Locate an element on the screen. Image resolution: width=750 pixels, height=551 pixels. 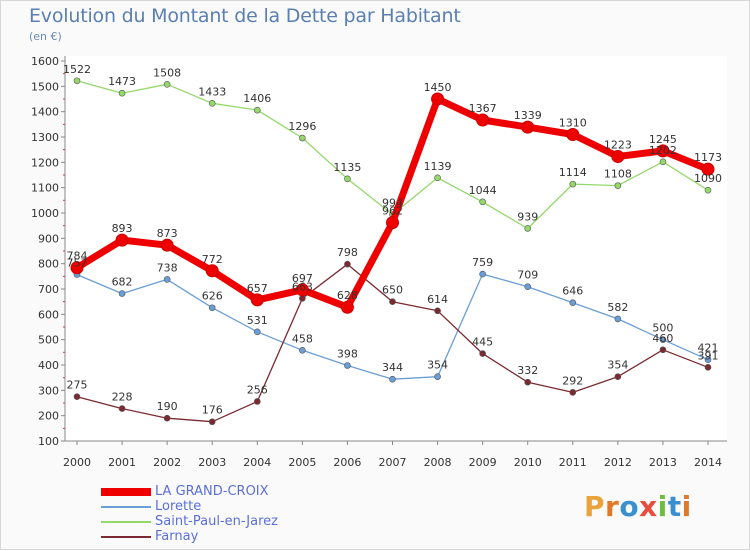
data-label: 1090 is located at coordinates (708, 178).